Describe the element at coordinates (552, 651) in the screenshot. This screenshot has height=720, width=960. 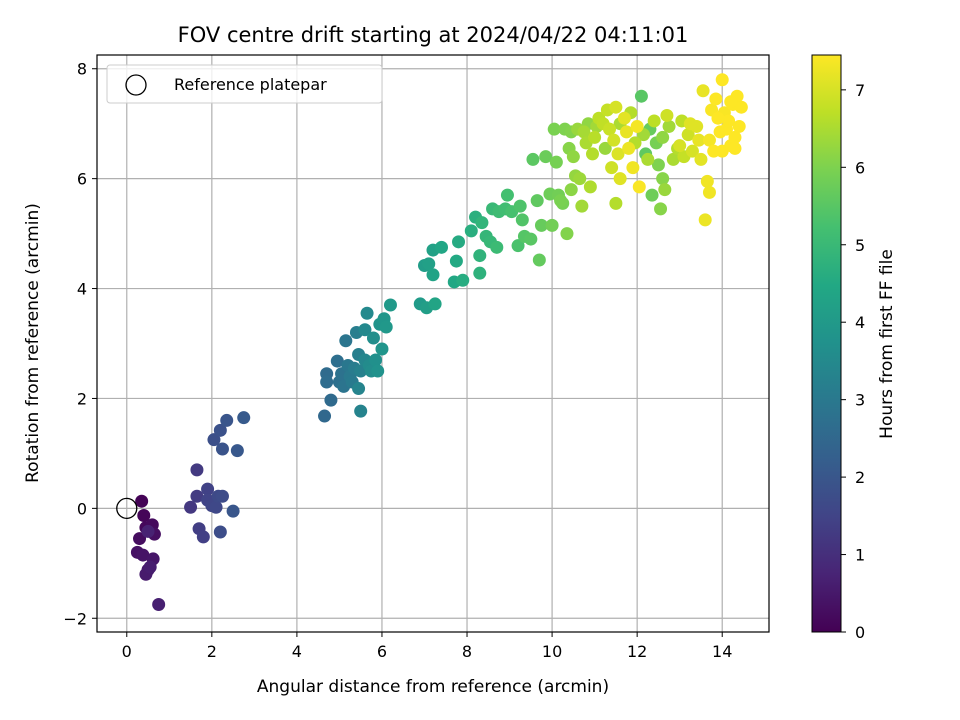
I see `x-tick-label: 10` at that location.